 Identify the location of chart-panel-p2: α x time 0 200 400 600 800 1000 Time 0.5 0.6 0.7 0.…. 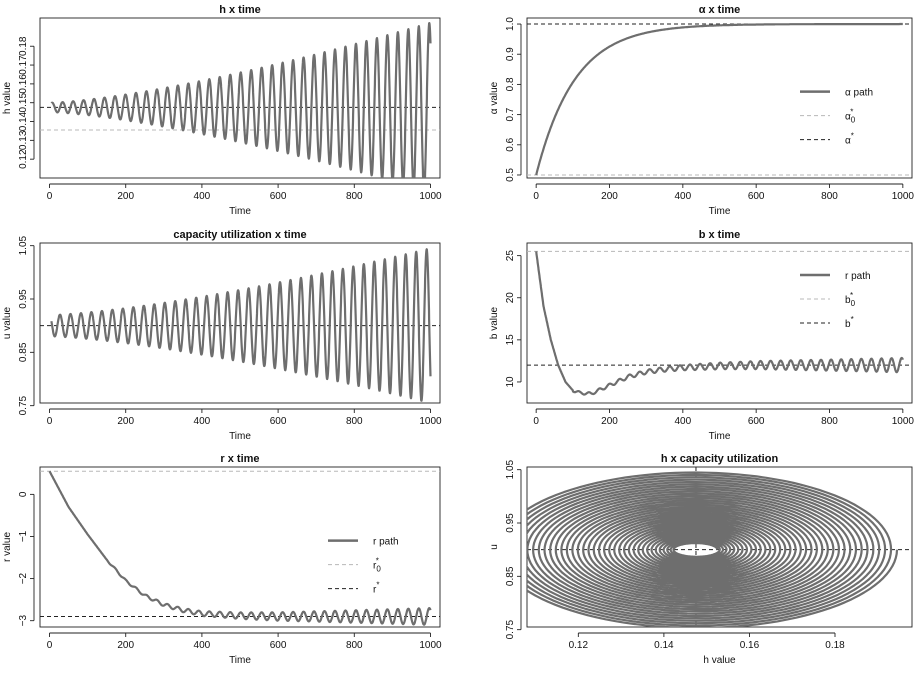
(701, 110).